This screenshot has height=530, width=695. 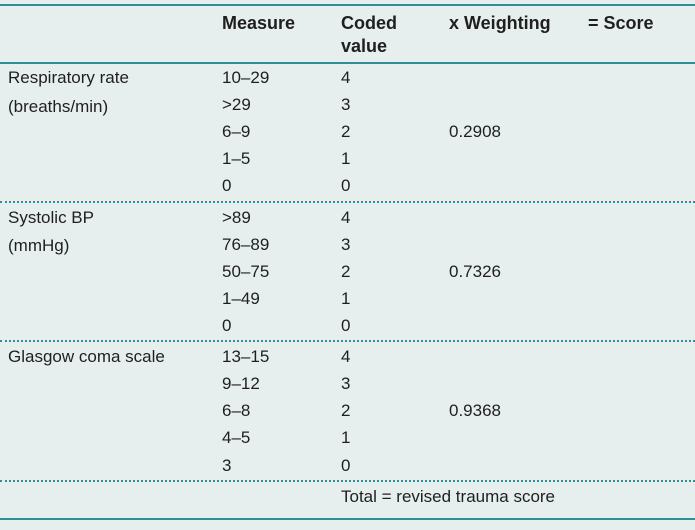 What do you see at coordinates (448, 496) in the screenshot?
I see `total-label: Total = revised trauma score` at bounding box center [448, 496].